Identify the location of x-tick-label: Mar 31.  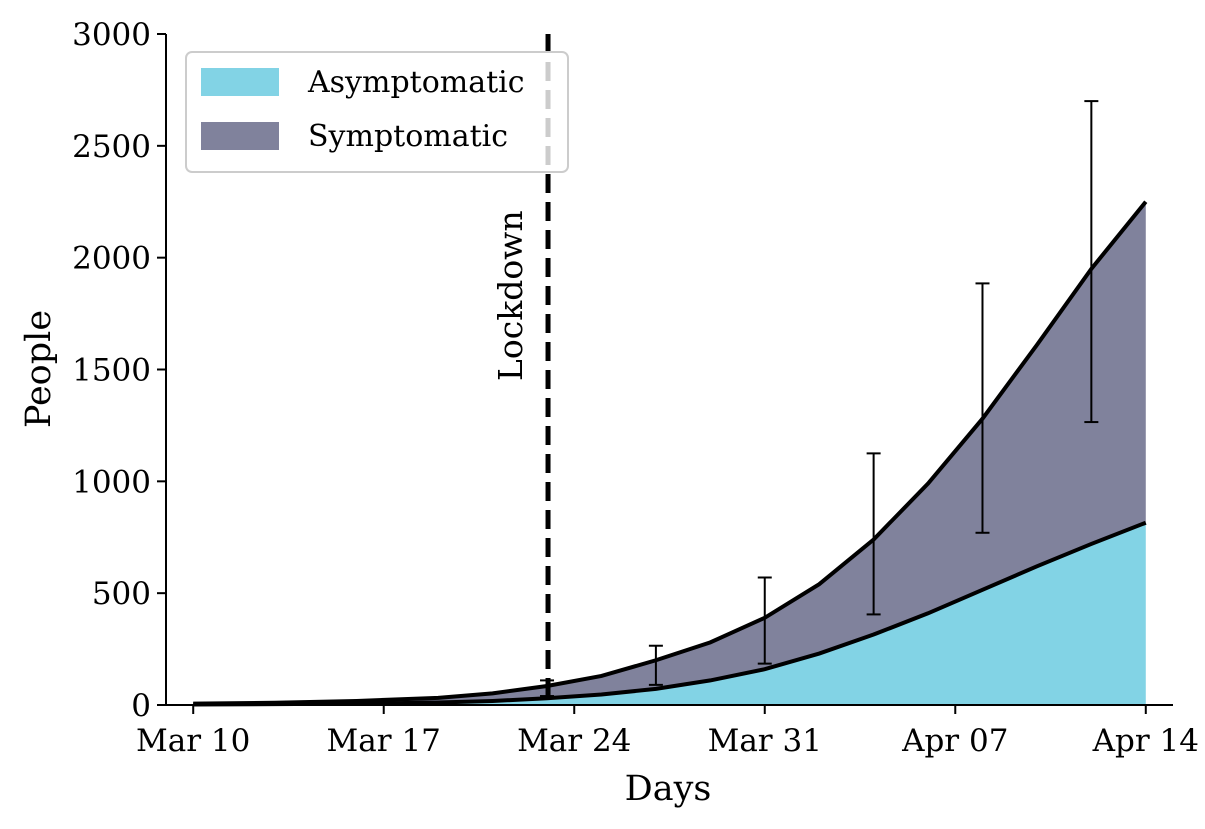
(765, 741).